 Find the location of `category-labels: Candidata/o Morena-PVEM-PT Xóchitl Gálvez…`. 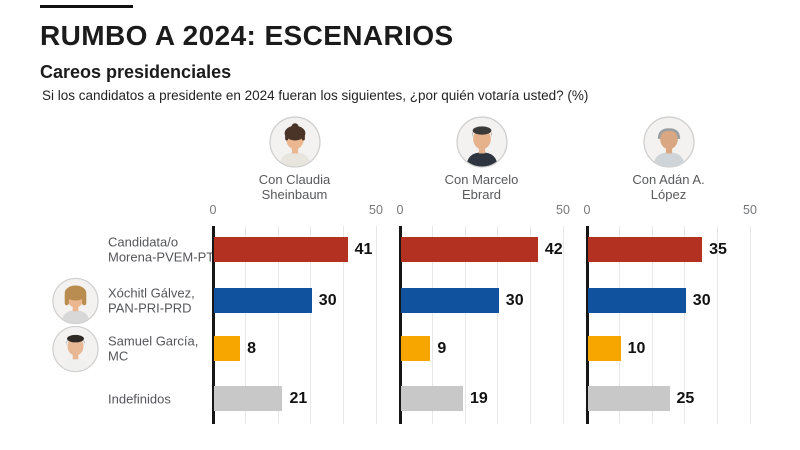

category-labels: Candidata/o Morena-PVEM-PT Xóchitl Gálvez… is located at coordinates (107, 325).